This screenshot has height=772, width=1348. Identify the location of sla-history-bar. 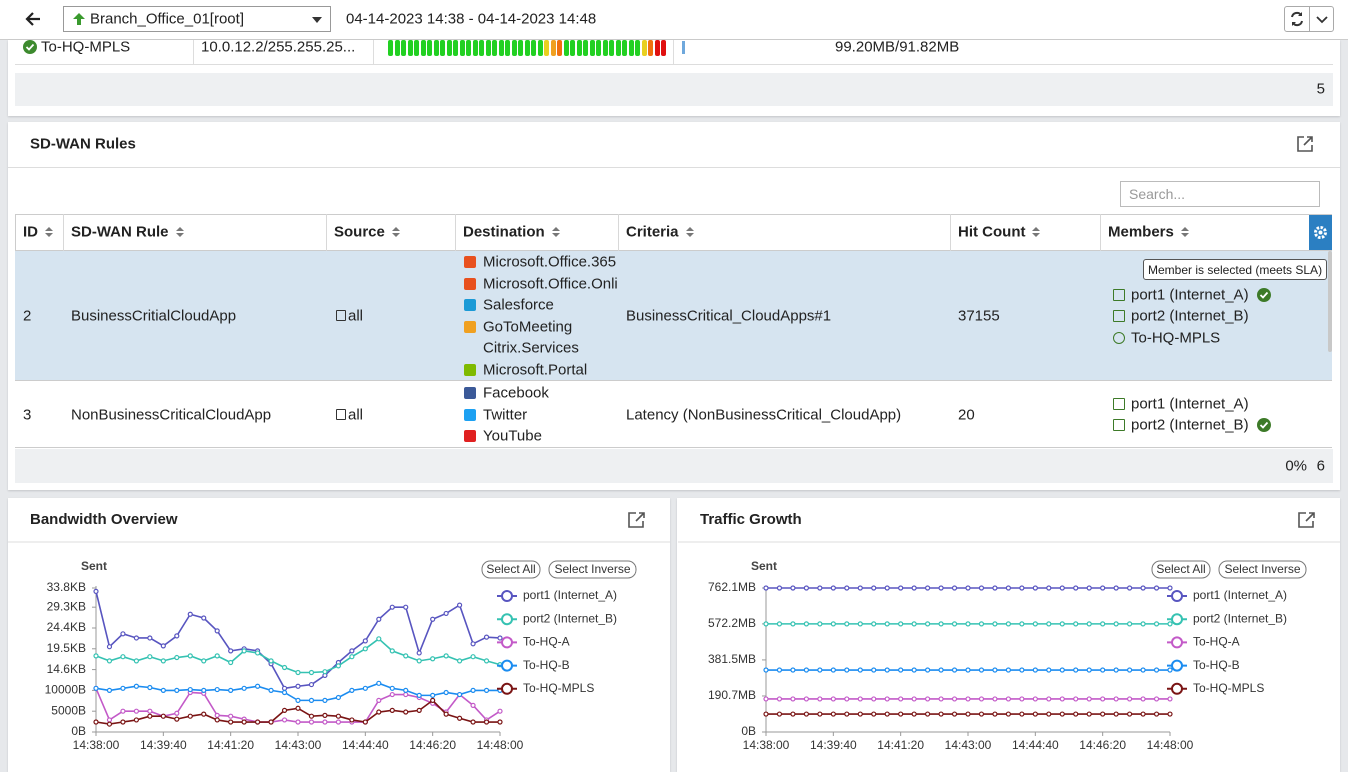
(525, 48).